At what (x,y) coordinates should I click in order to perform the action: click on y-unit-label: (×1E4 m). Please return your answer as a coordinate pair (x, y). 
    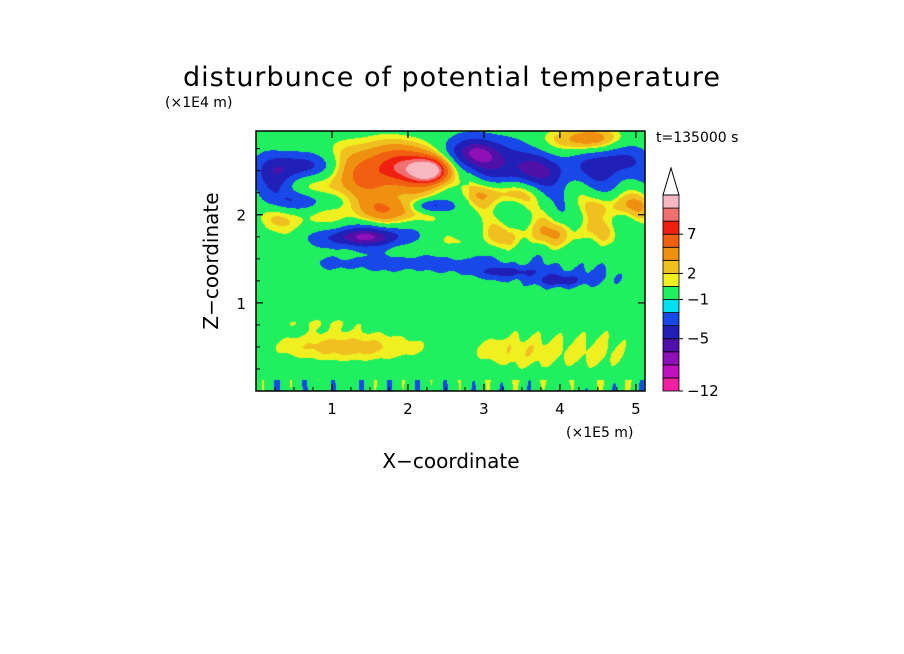
    Looking at the image, I should click on (198, 103).